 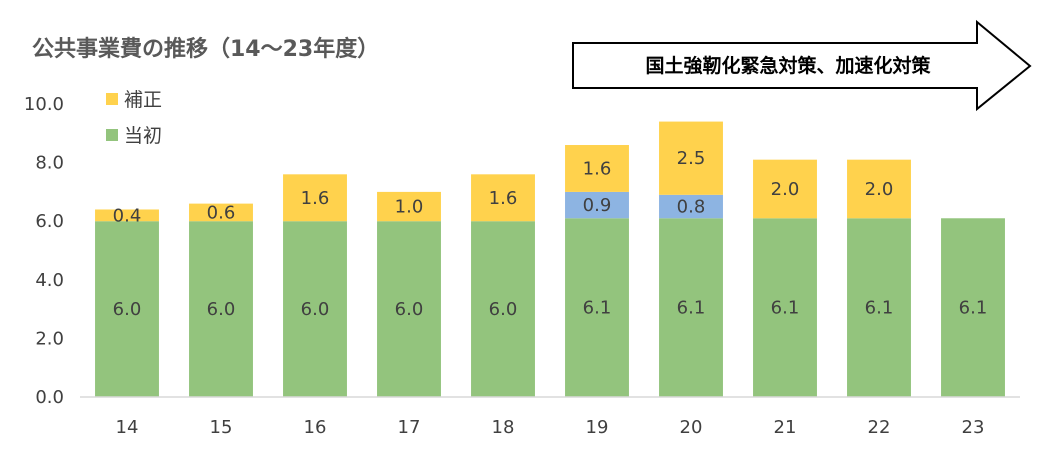 I want to click on y-tick-label: 2.0, so click(x=49, y=338).